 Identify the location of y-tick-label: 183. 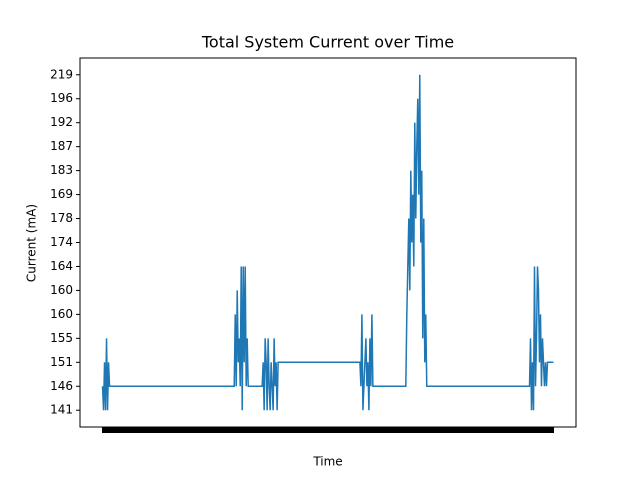
(61, 170).